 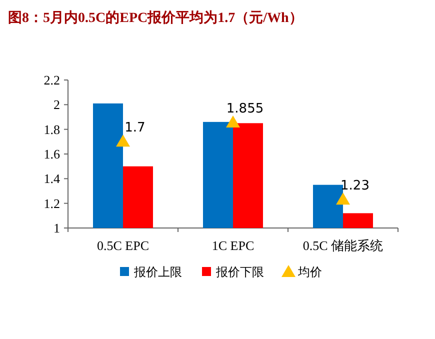 What do you see at coordinates (57, 104) in the screenshot?
I see `y-tick-label: 2` at bounding box center [57, 104].